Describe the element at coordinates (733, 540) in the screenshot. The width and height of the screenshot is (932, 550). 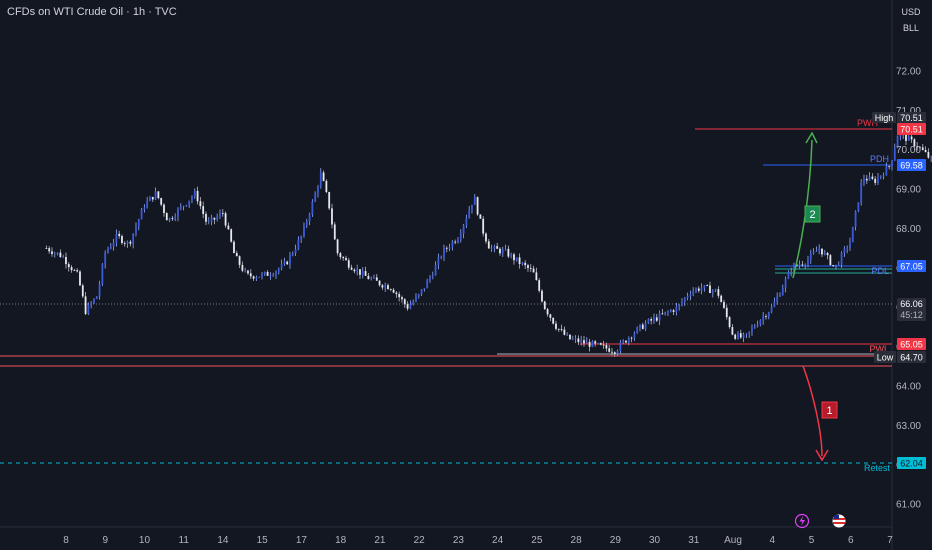
I see `time-tick-label: Aug` at that location.